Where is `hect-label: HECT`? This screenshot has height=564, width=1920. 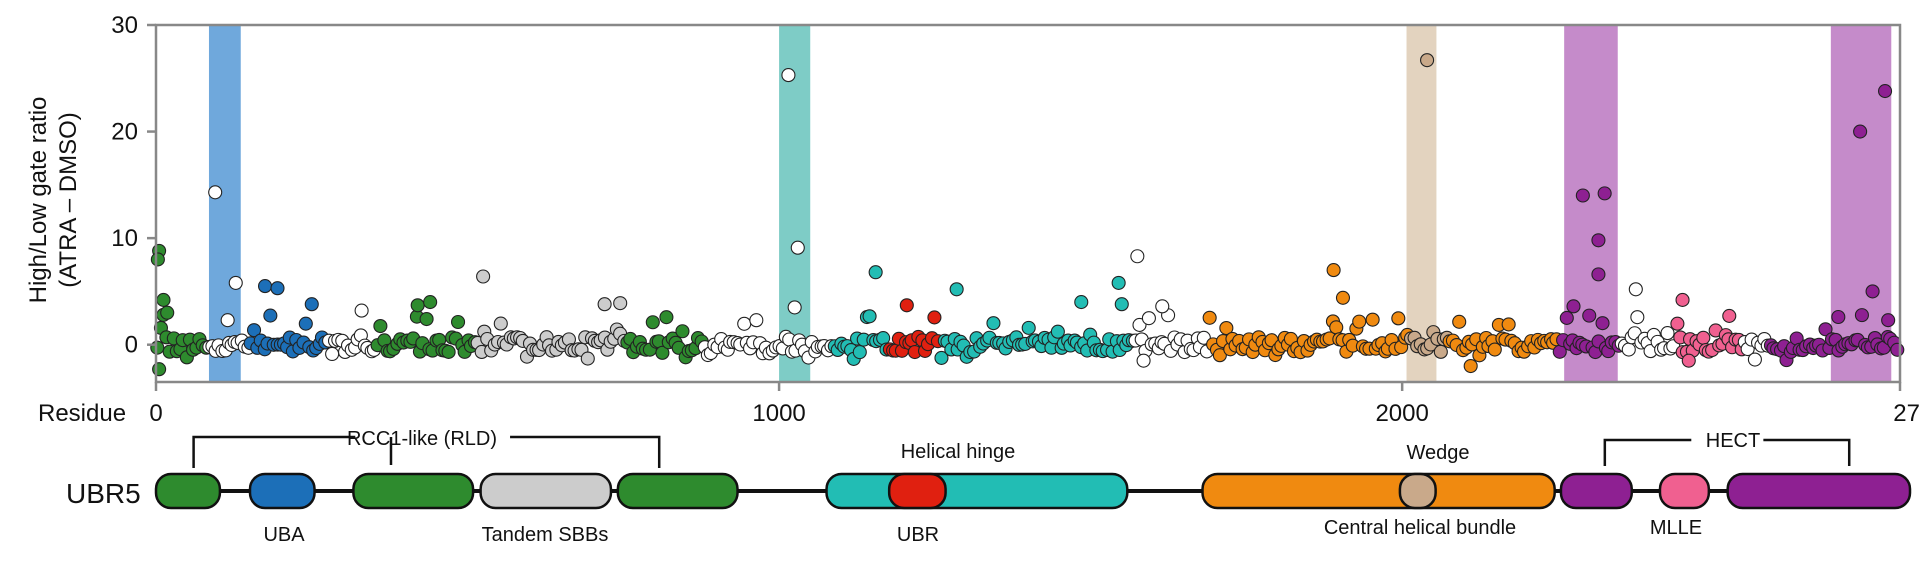 hect-label: HECT is located at coordinates (1733, 441).